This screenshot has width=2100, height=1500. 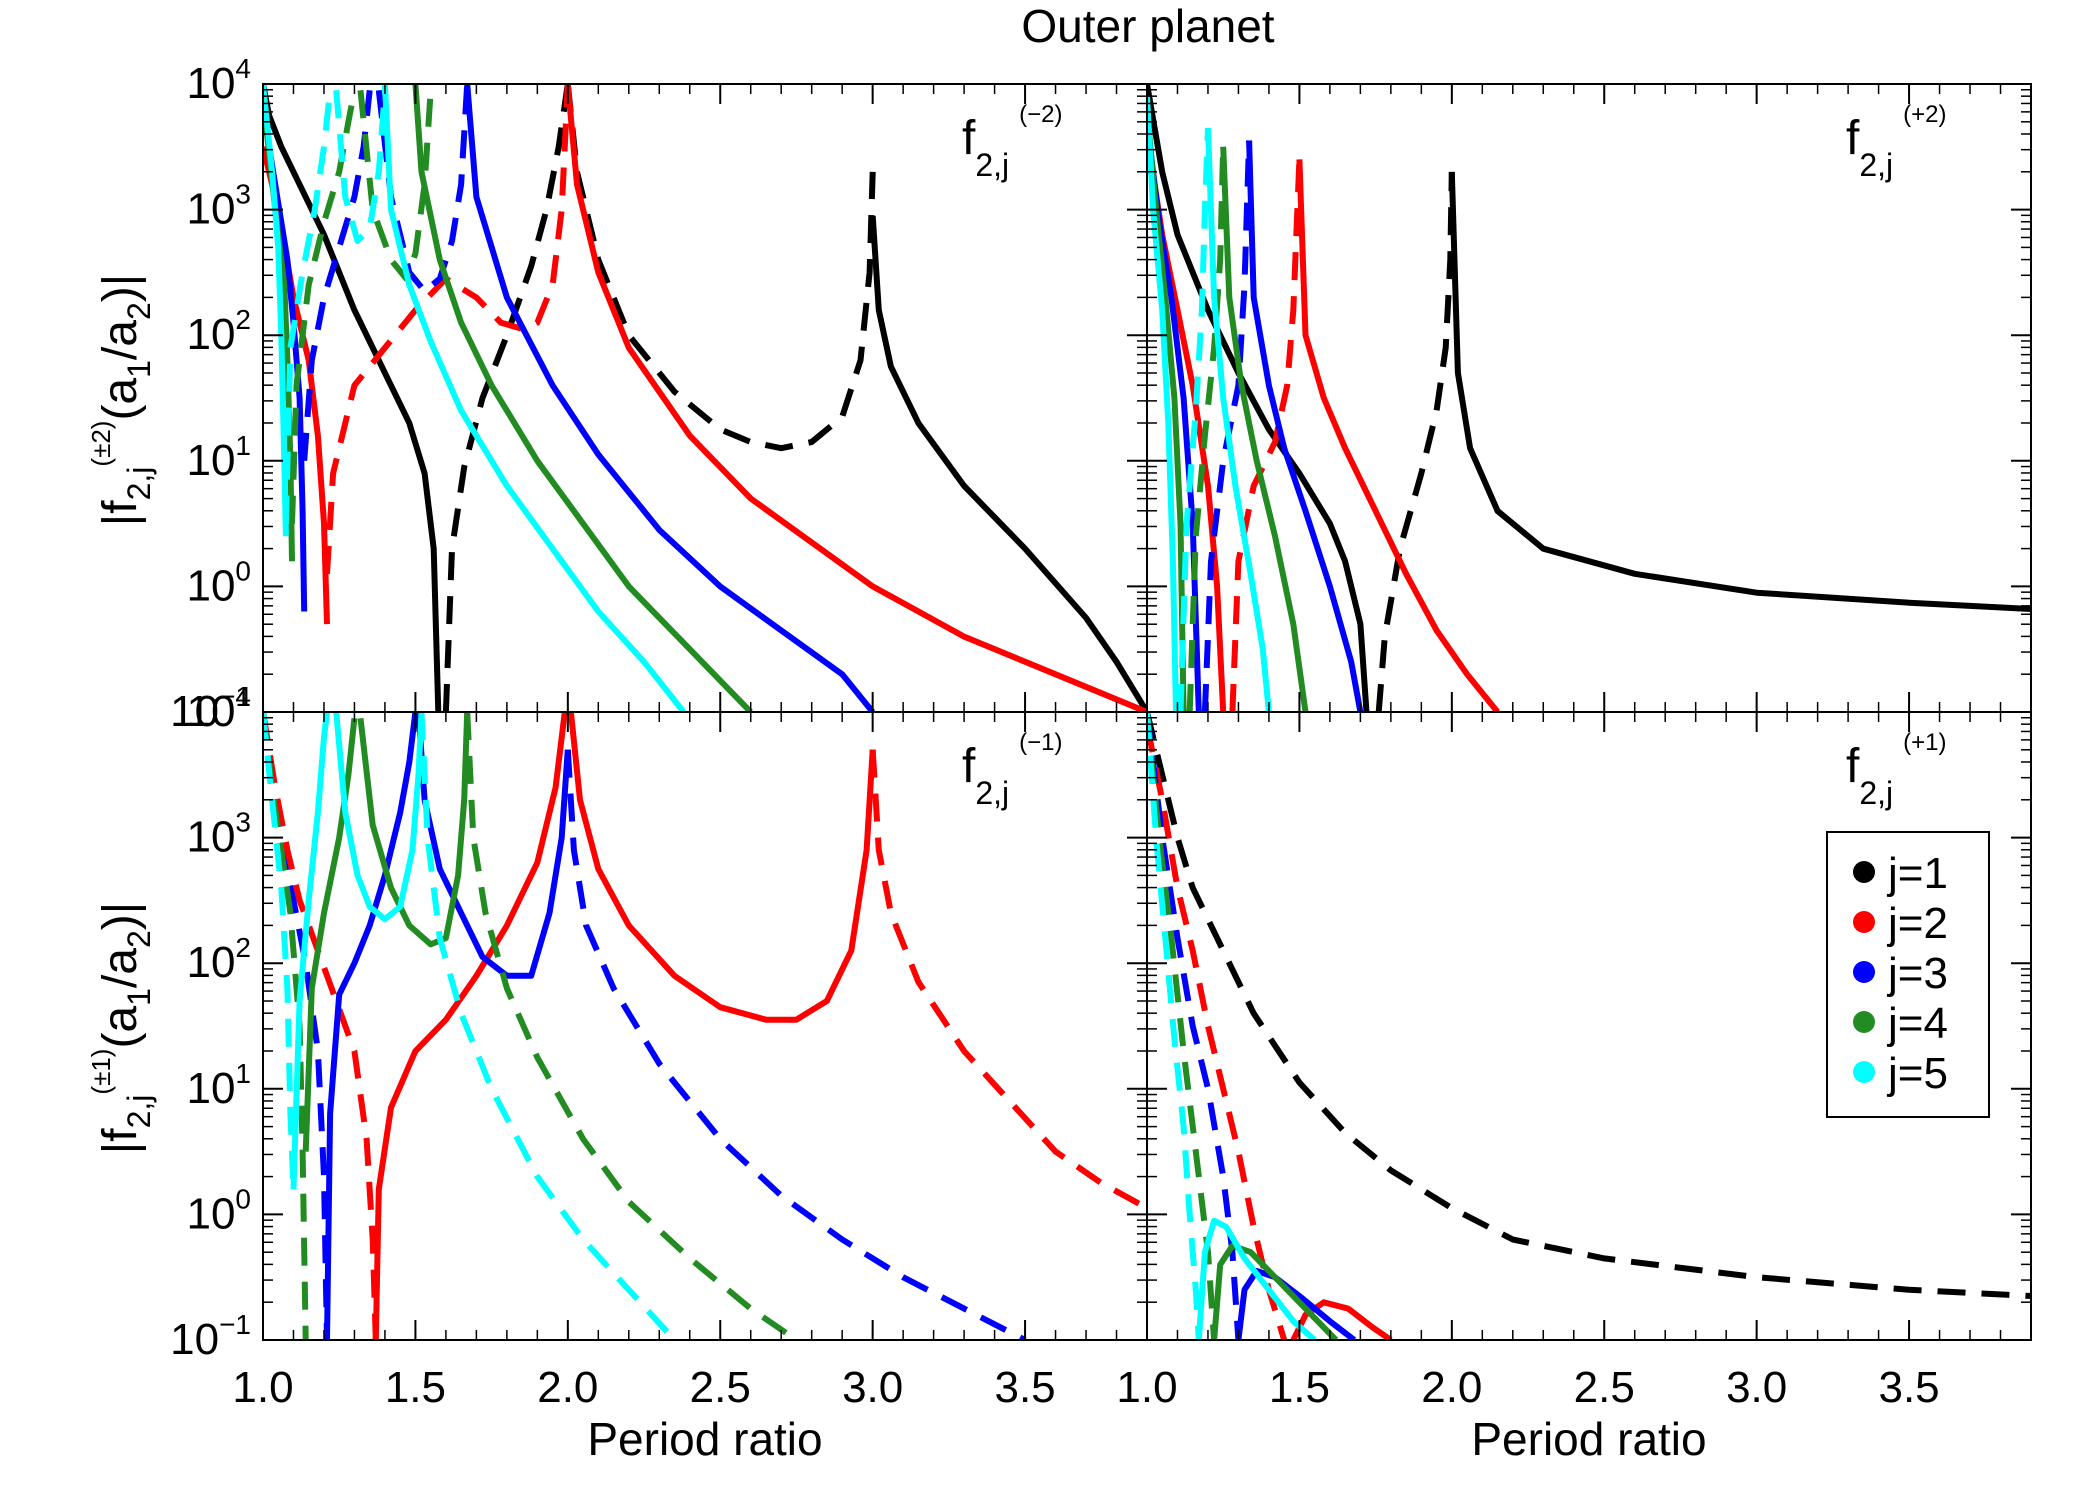 What do you see at coordinates (1147, 26) in the screenshot?
I see `figure-title: Outer planet` at bounding box center [1147, 26].